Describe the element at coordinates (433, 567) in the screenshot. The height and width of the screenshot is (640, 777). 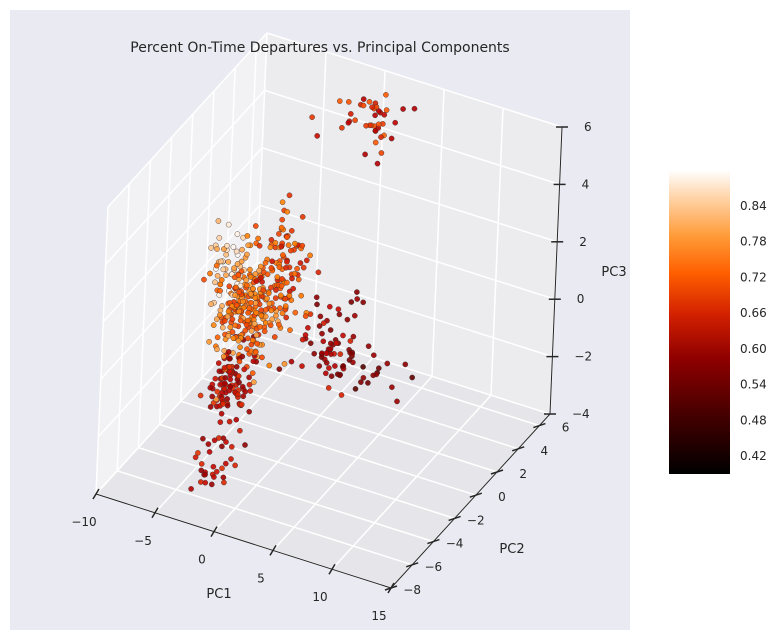
I see `y-tick-label: −6` at that location.